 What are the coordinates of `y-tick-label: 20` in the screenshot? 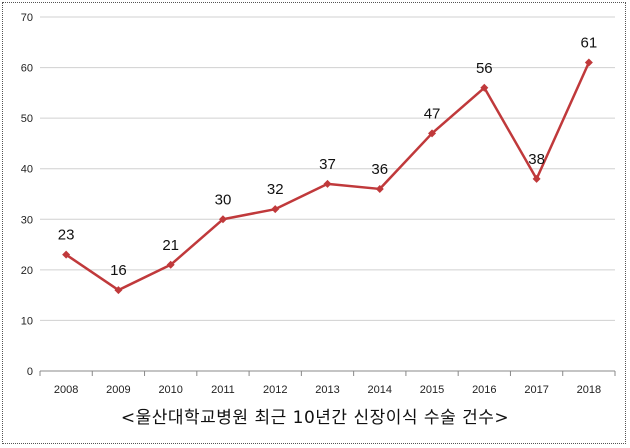 It's located at (27, 271).